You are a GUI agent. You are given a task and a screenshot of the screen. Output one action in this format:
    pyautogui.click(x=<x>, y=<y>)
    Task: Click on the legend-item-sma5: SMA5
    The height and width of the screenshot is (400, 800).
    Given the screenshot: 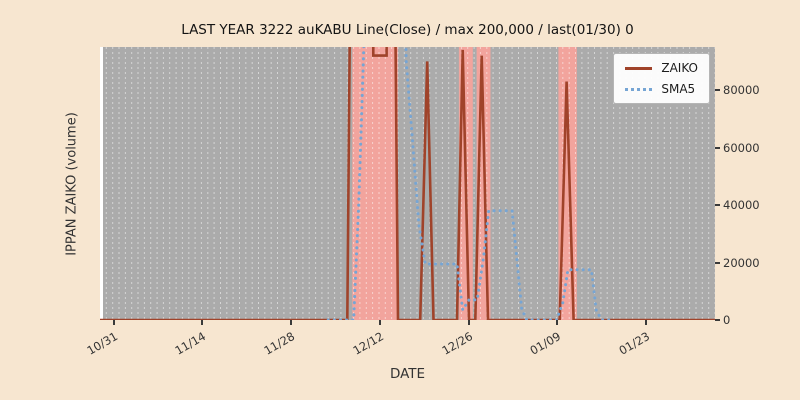 What is the action you would take?
    pyautogui.click(x=661, y=89)
    